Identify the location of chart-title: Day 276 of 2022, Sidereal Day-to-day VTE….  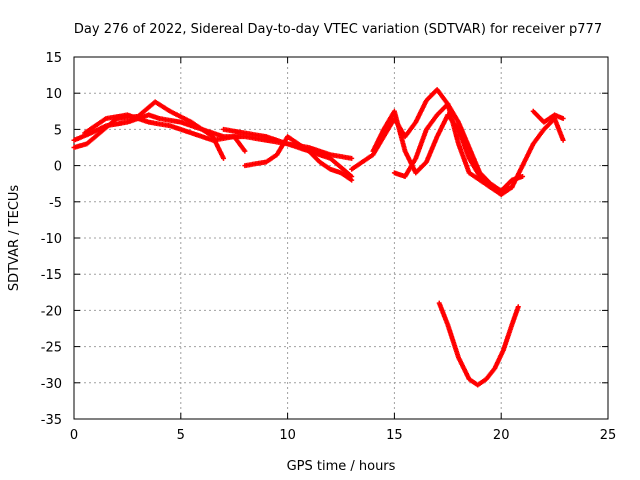
(338, 29).